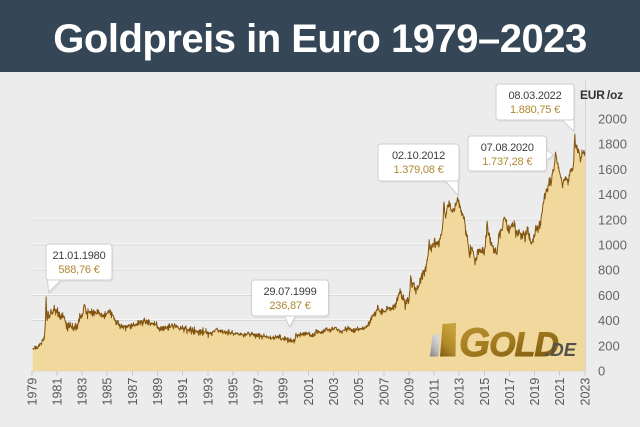  I want to click on svg-text: 2021, so click(560, 392).